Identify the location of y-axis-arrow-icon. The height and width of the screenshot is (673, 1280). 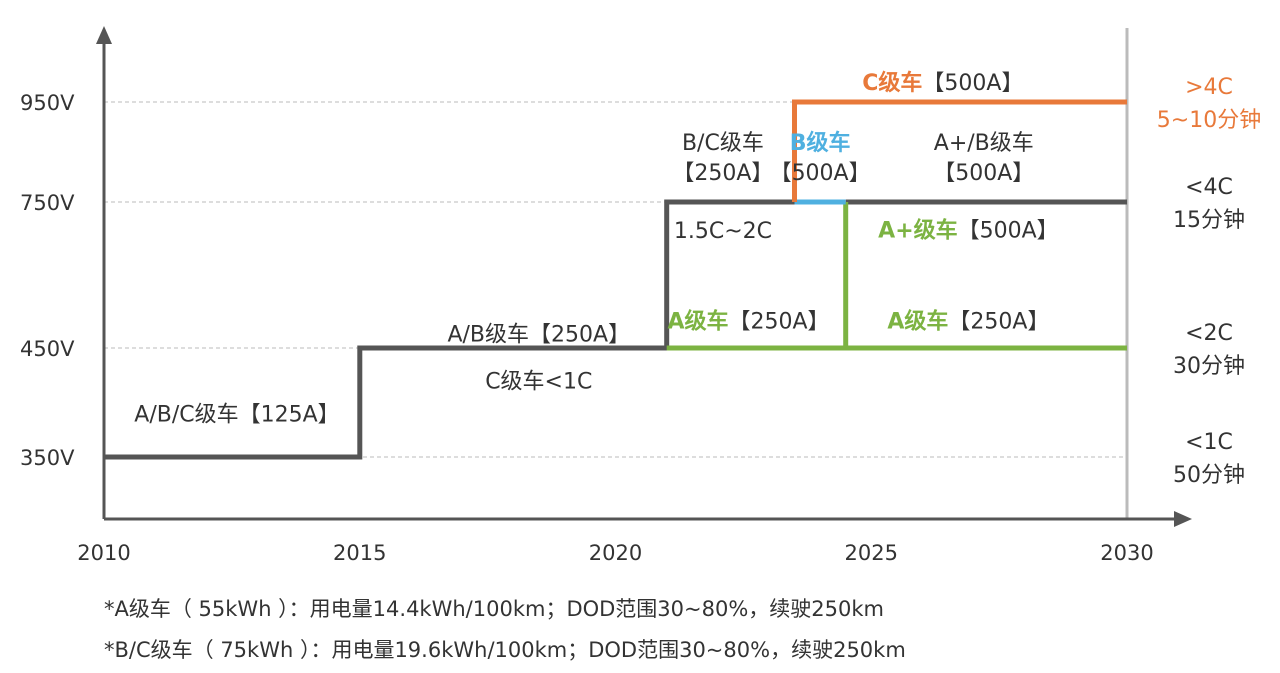
(104, 35).